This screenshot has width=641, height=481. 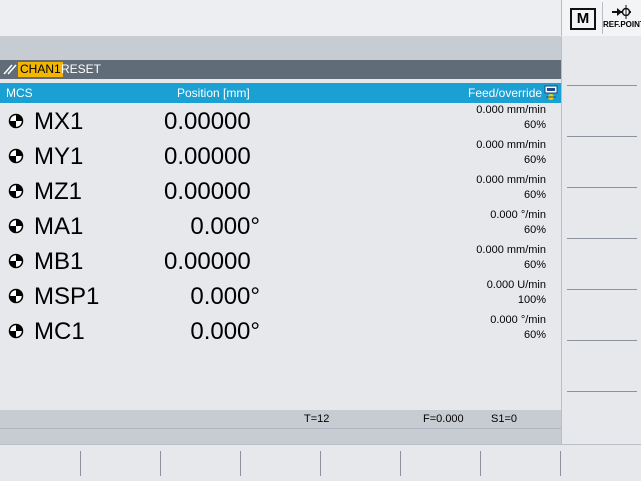 I want to click on ref-point-icon, so click(x=621, y=12).